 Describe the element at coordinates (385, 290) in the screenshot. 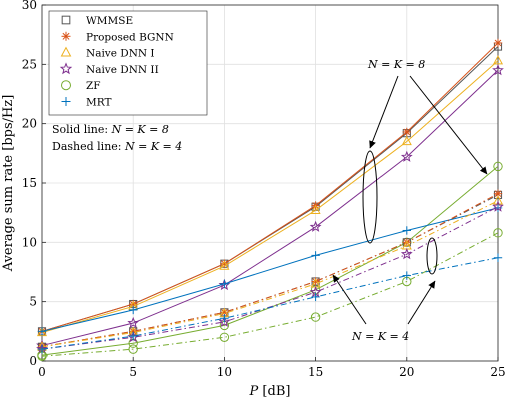

I see `annotation-nk4: N = K = 4` at that location.